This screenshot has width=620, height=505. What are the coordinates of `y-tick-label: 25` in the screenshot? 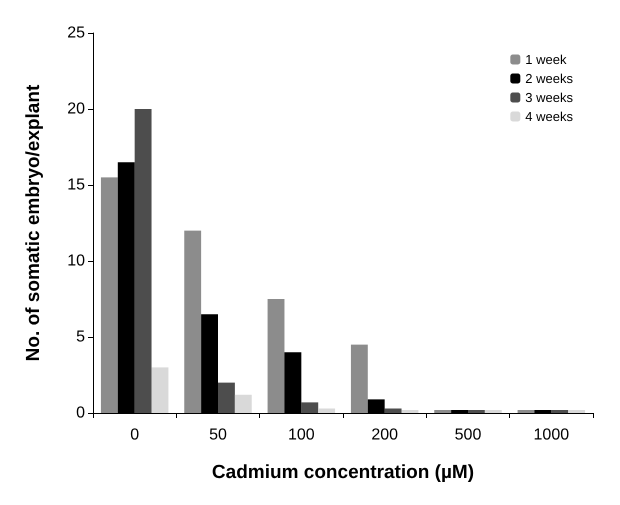 It's located at (76, 33).